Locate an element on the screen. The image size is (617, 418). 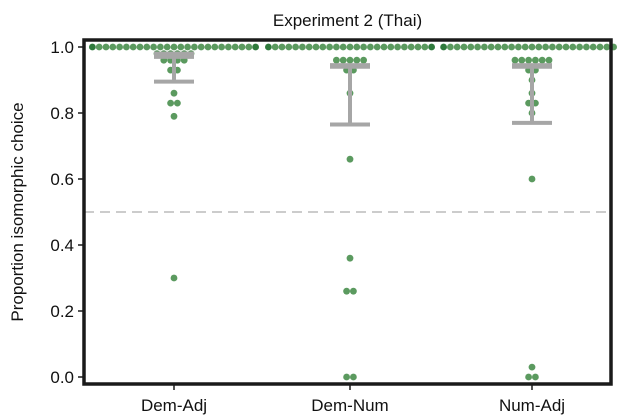
y-tick-label: 1.0 is located at coordinates (62, 47).